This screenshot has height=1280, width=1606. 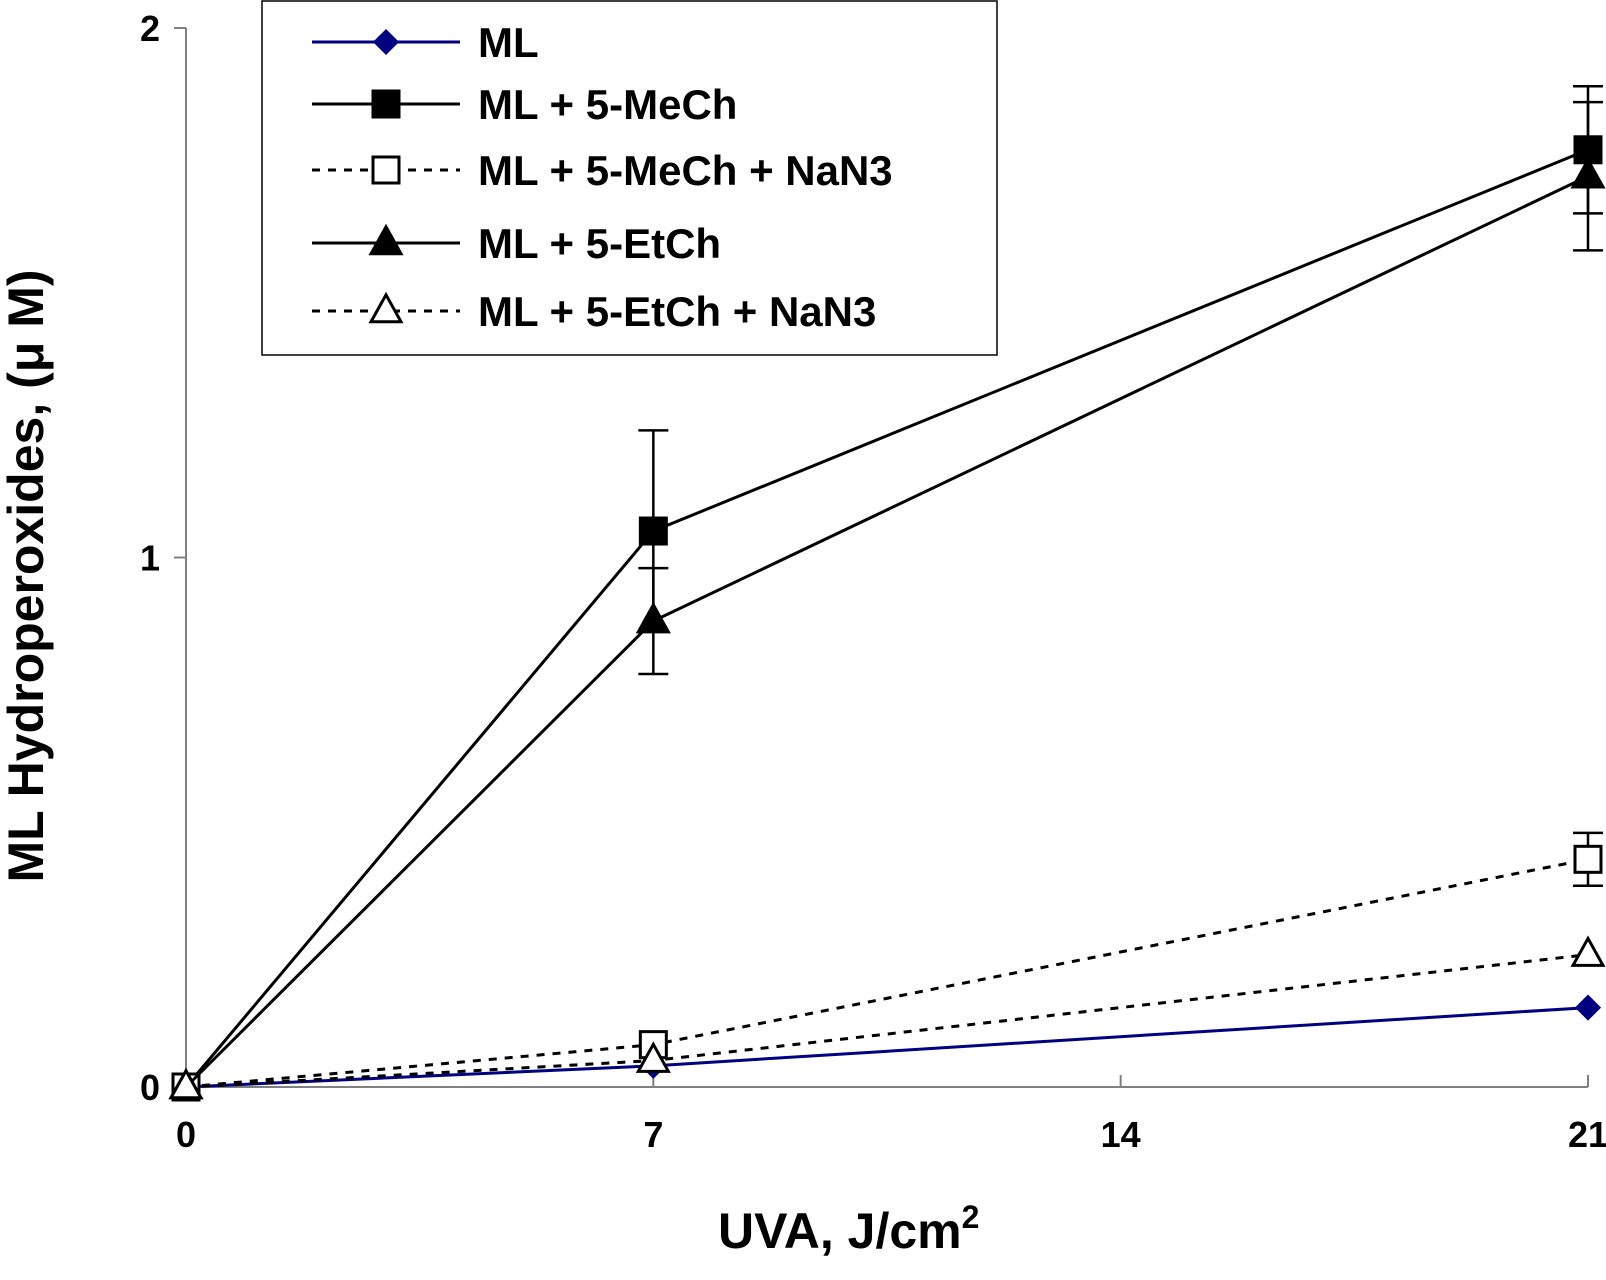 I want to click on legend-label: ML + 5-EtCh + NaN3, so click(x=677, y=311).